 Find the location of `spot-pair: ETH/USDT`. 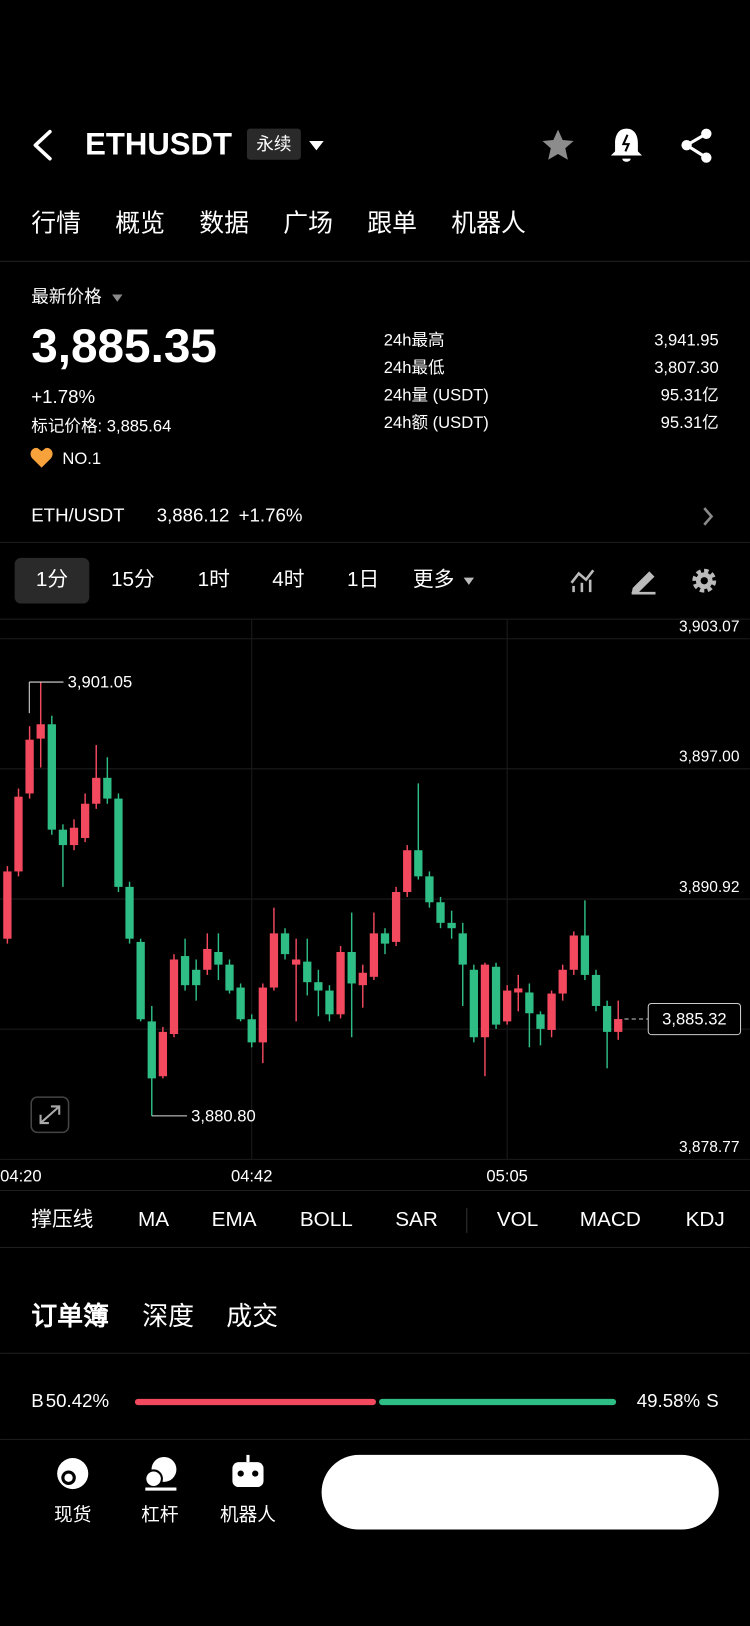

spot-pair: ETH/USDT is located at coordinates (77, 514).